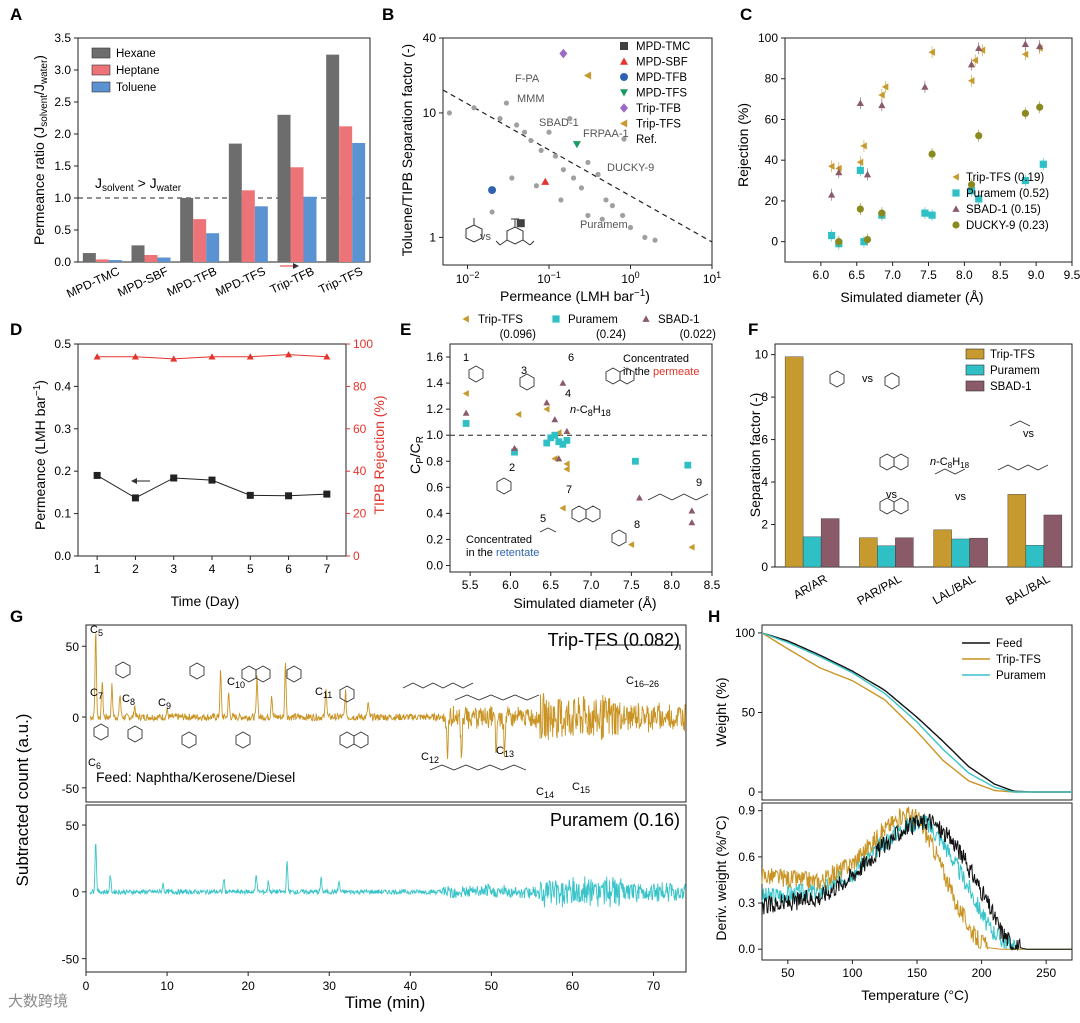 This screenshot has height=1023, width=1080. Describe the element at coordinates (928, 275) in the screenshot. I see `panel-c-xtick-label: 7.5` at that location.